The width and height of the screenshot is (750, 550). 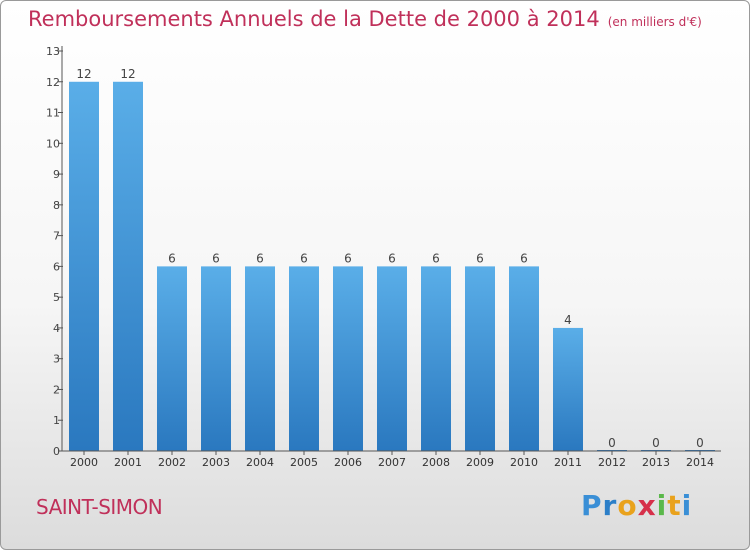 What do you see at coordinates (56, 389) in the screenshot?
I see `y-tick-label: 2` at bounding box center [56, 389].